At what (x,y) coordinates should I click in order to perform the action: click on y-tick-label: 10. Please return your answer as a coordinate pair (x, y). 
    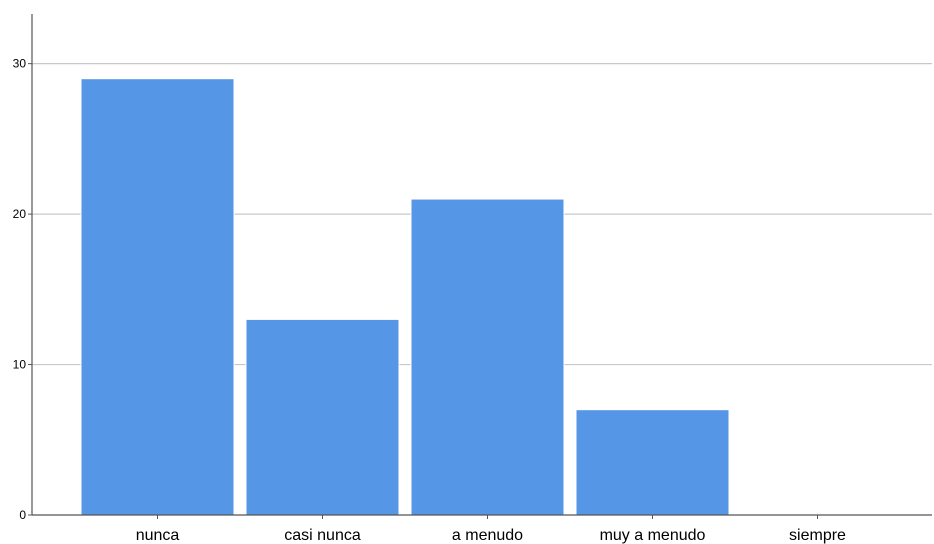
    Looking at the image, I should click on (20, 365).